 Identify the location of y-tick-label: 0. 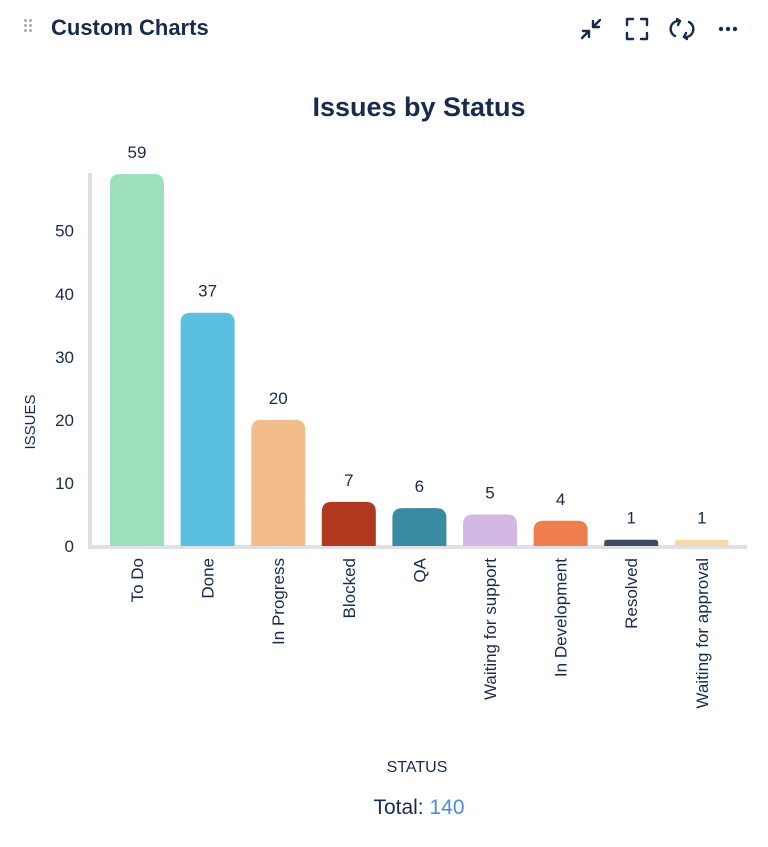
(69, 546).